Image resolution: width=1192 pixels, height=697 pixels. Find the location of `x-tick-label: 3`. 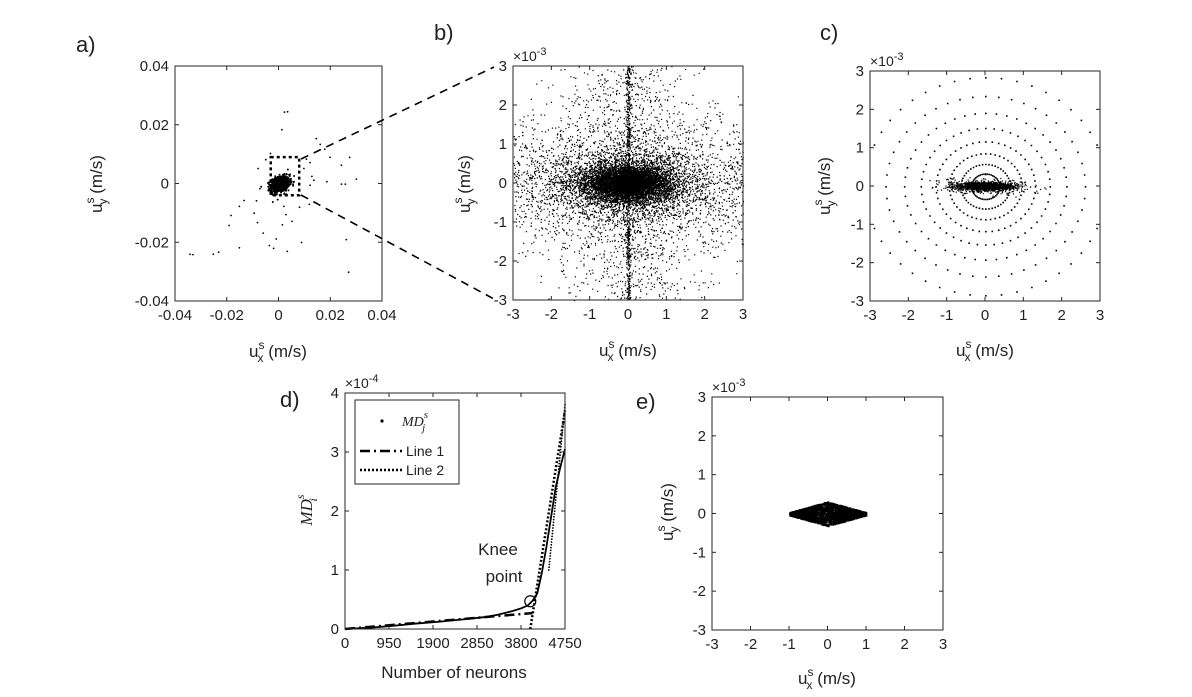

x-tick-label: 3 is located at coordinates (743, 314).